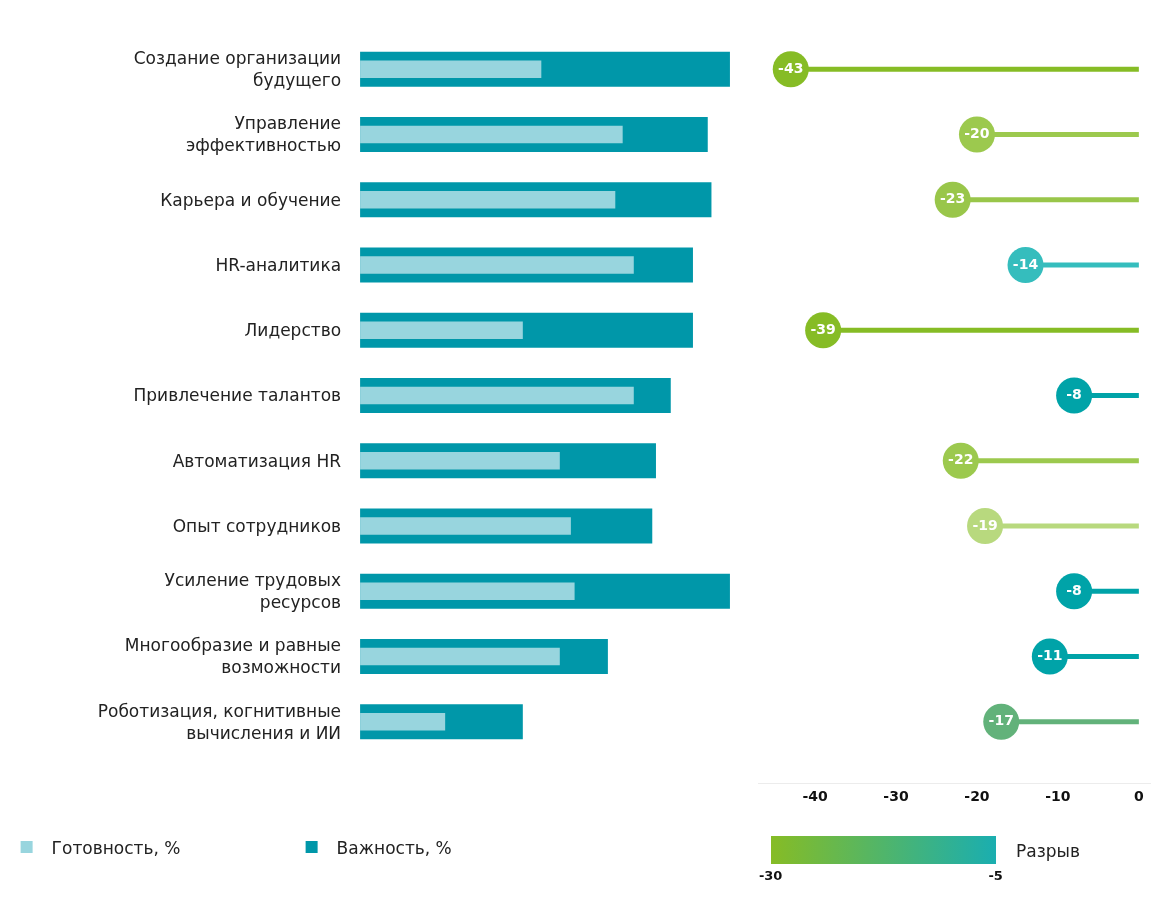  Describe the element at coordinates (263, 134) in the screenshot. I see `y-tick-label: Управление эффективностью` at that location.